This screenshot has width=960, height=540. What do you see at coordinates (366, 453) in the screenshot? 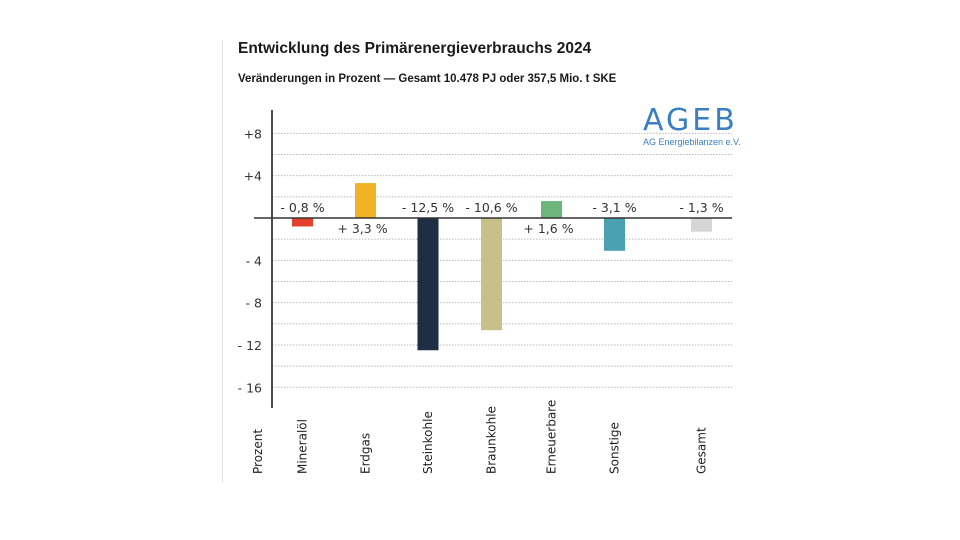
I see `category-label: Erdgas` at bounding box center [366, 453].